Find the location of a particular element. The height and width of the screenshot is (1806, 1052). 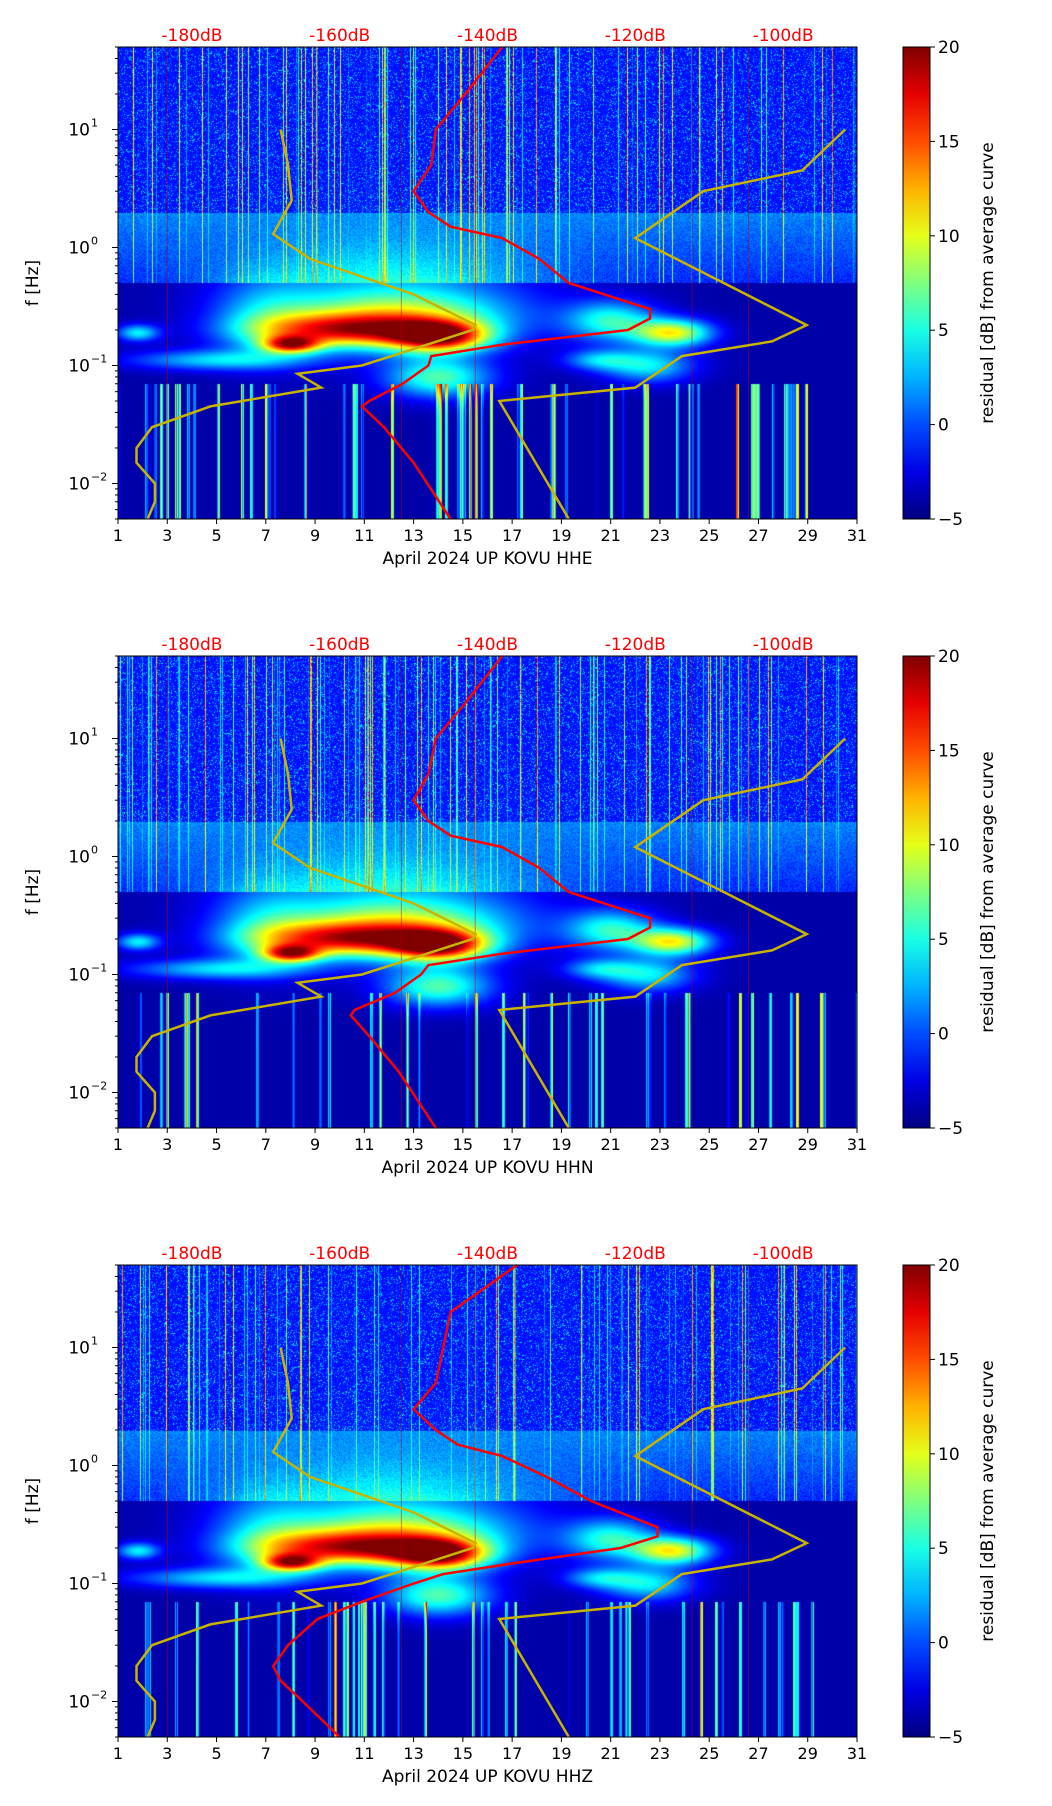

x-axis-label: April 2024 UP KOVU HHZ is located at coordinates (487, 1777).